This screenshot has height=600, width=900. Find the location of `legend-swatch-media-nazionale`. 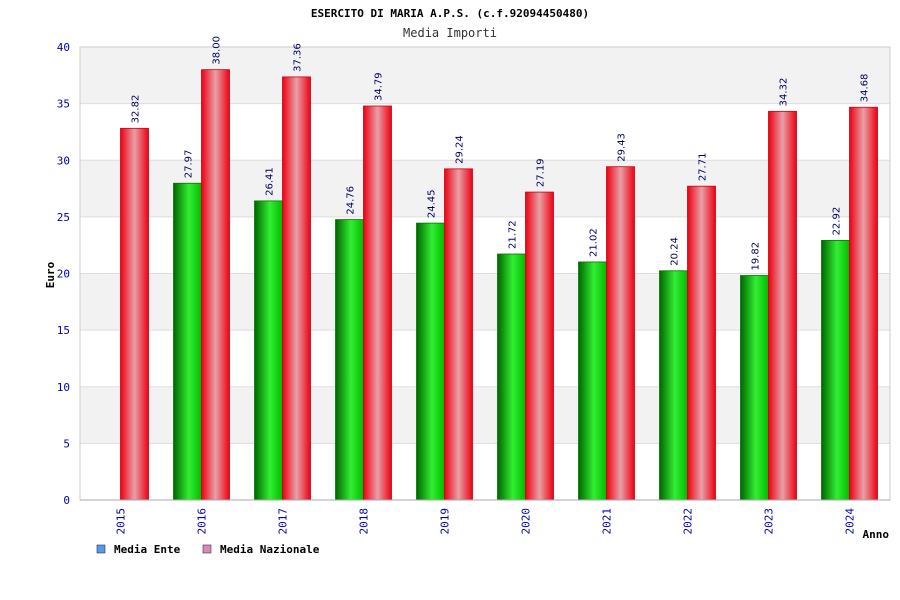

legend-swatch-media-nazionale is located at coordinates (207, 549).